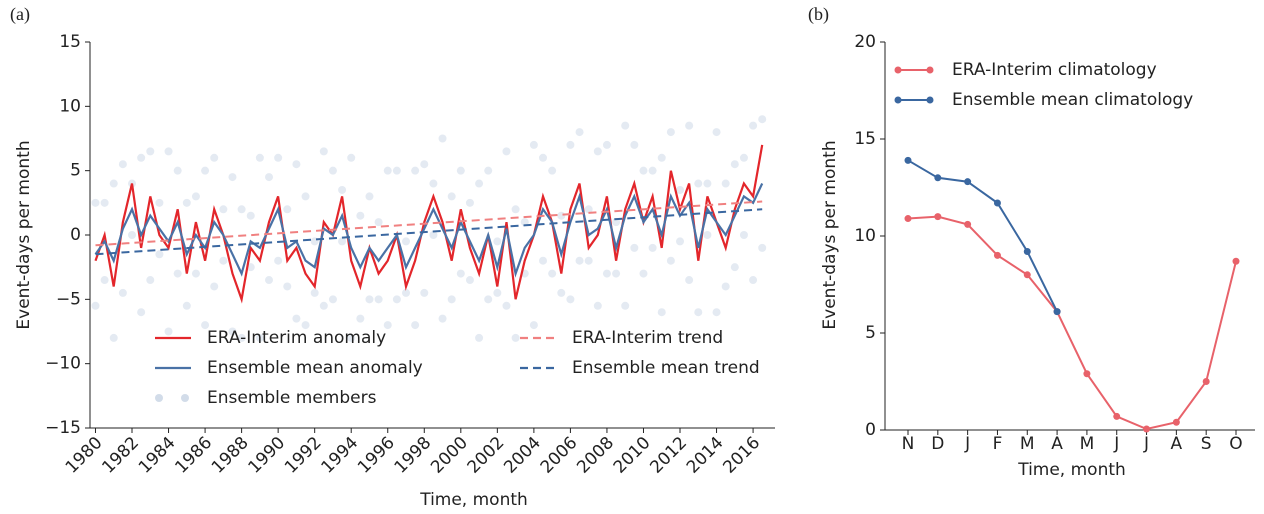 Image resolution: width=1264 pixels, height=514 pixels. What do you see at coordinates (668, 455) in the screenshot?
I see `x-tick-label: 2012` at bounding box center [668, 455].